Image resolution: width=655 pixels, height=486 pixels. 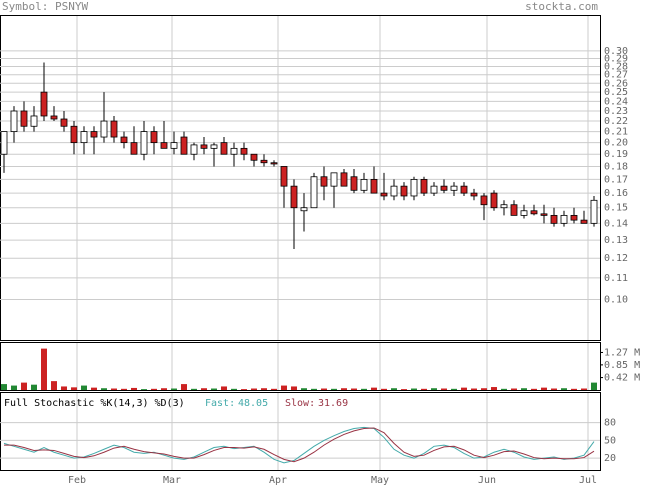 What do you see at coordinates (616, 92) in the screenshot?
I see `y-tick-label: 0.25` at bounding box center [616, 92].